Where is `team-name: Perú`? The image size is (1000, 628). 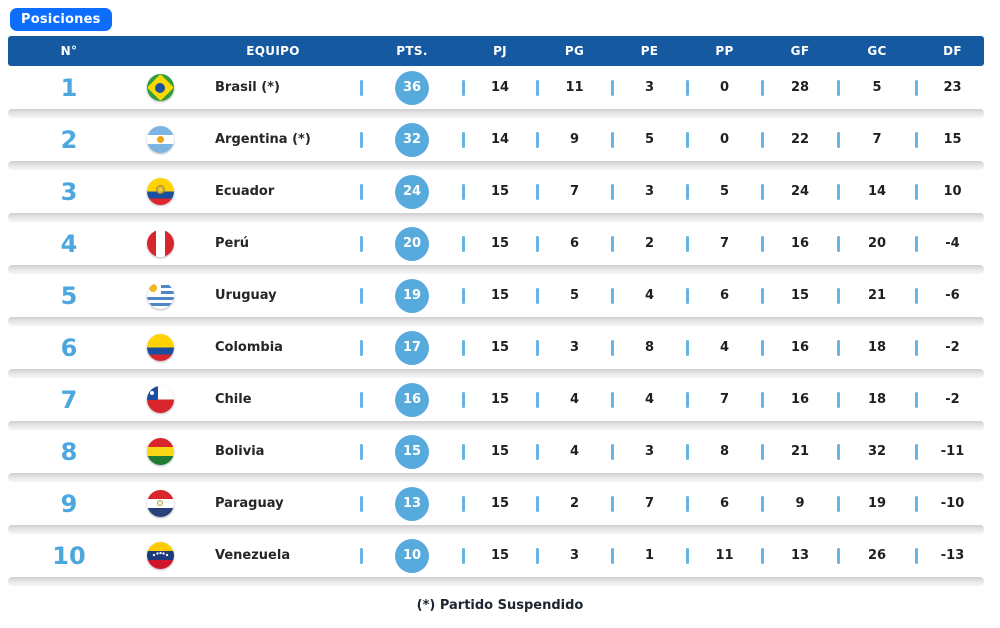
team-name: Perú is located at coordinates (232, 243).